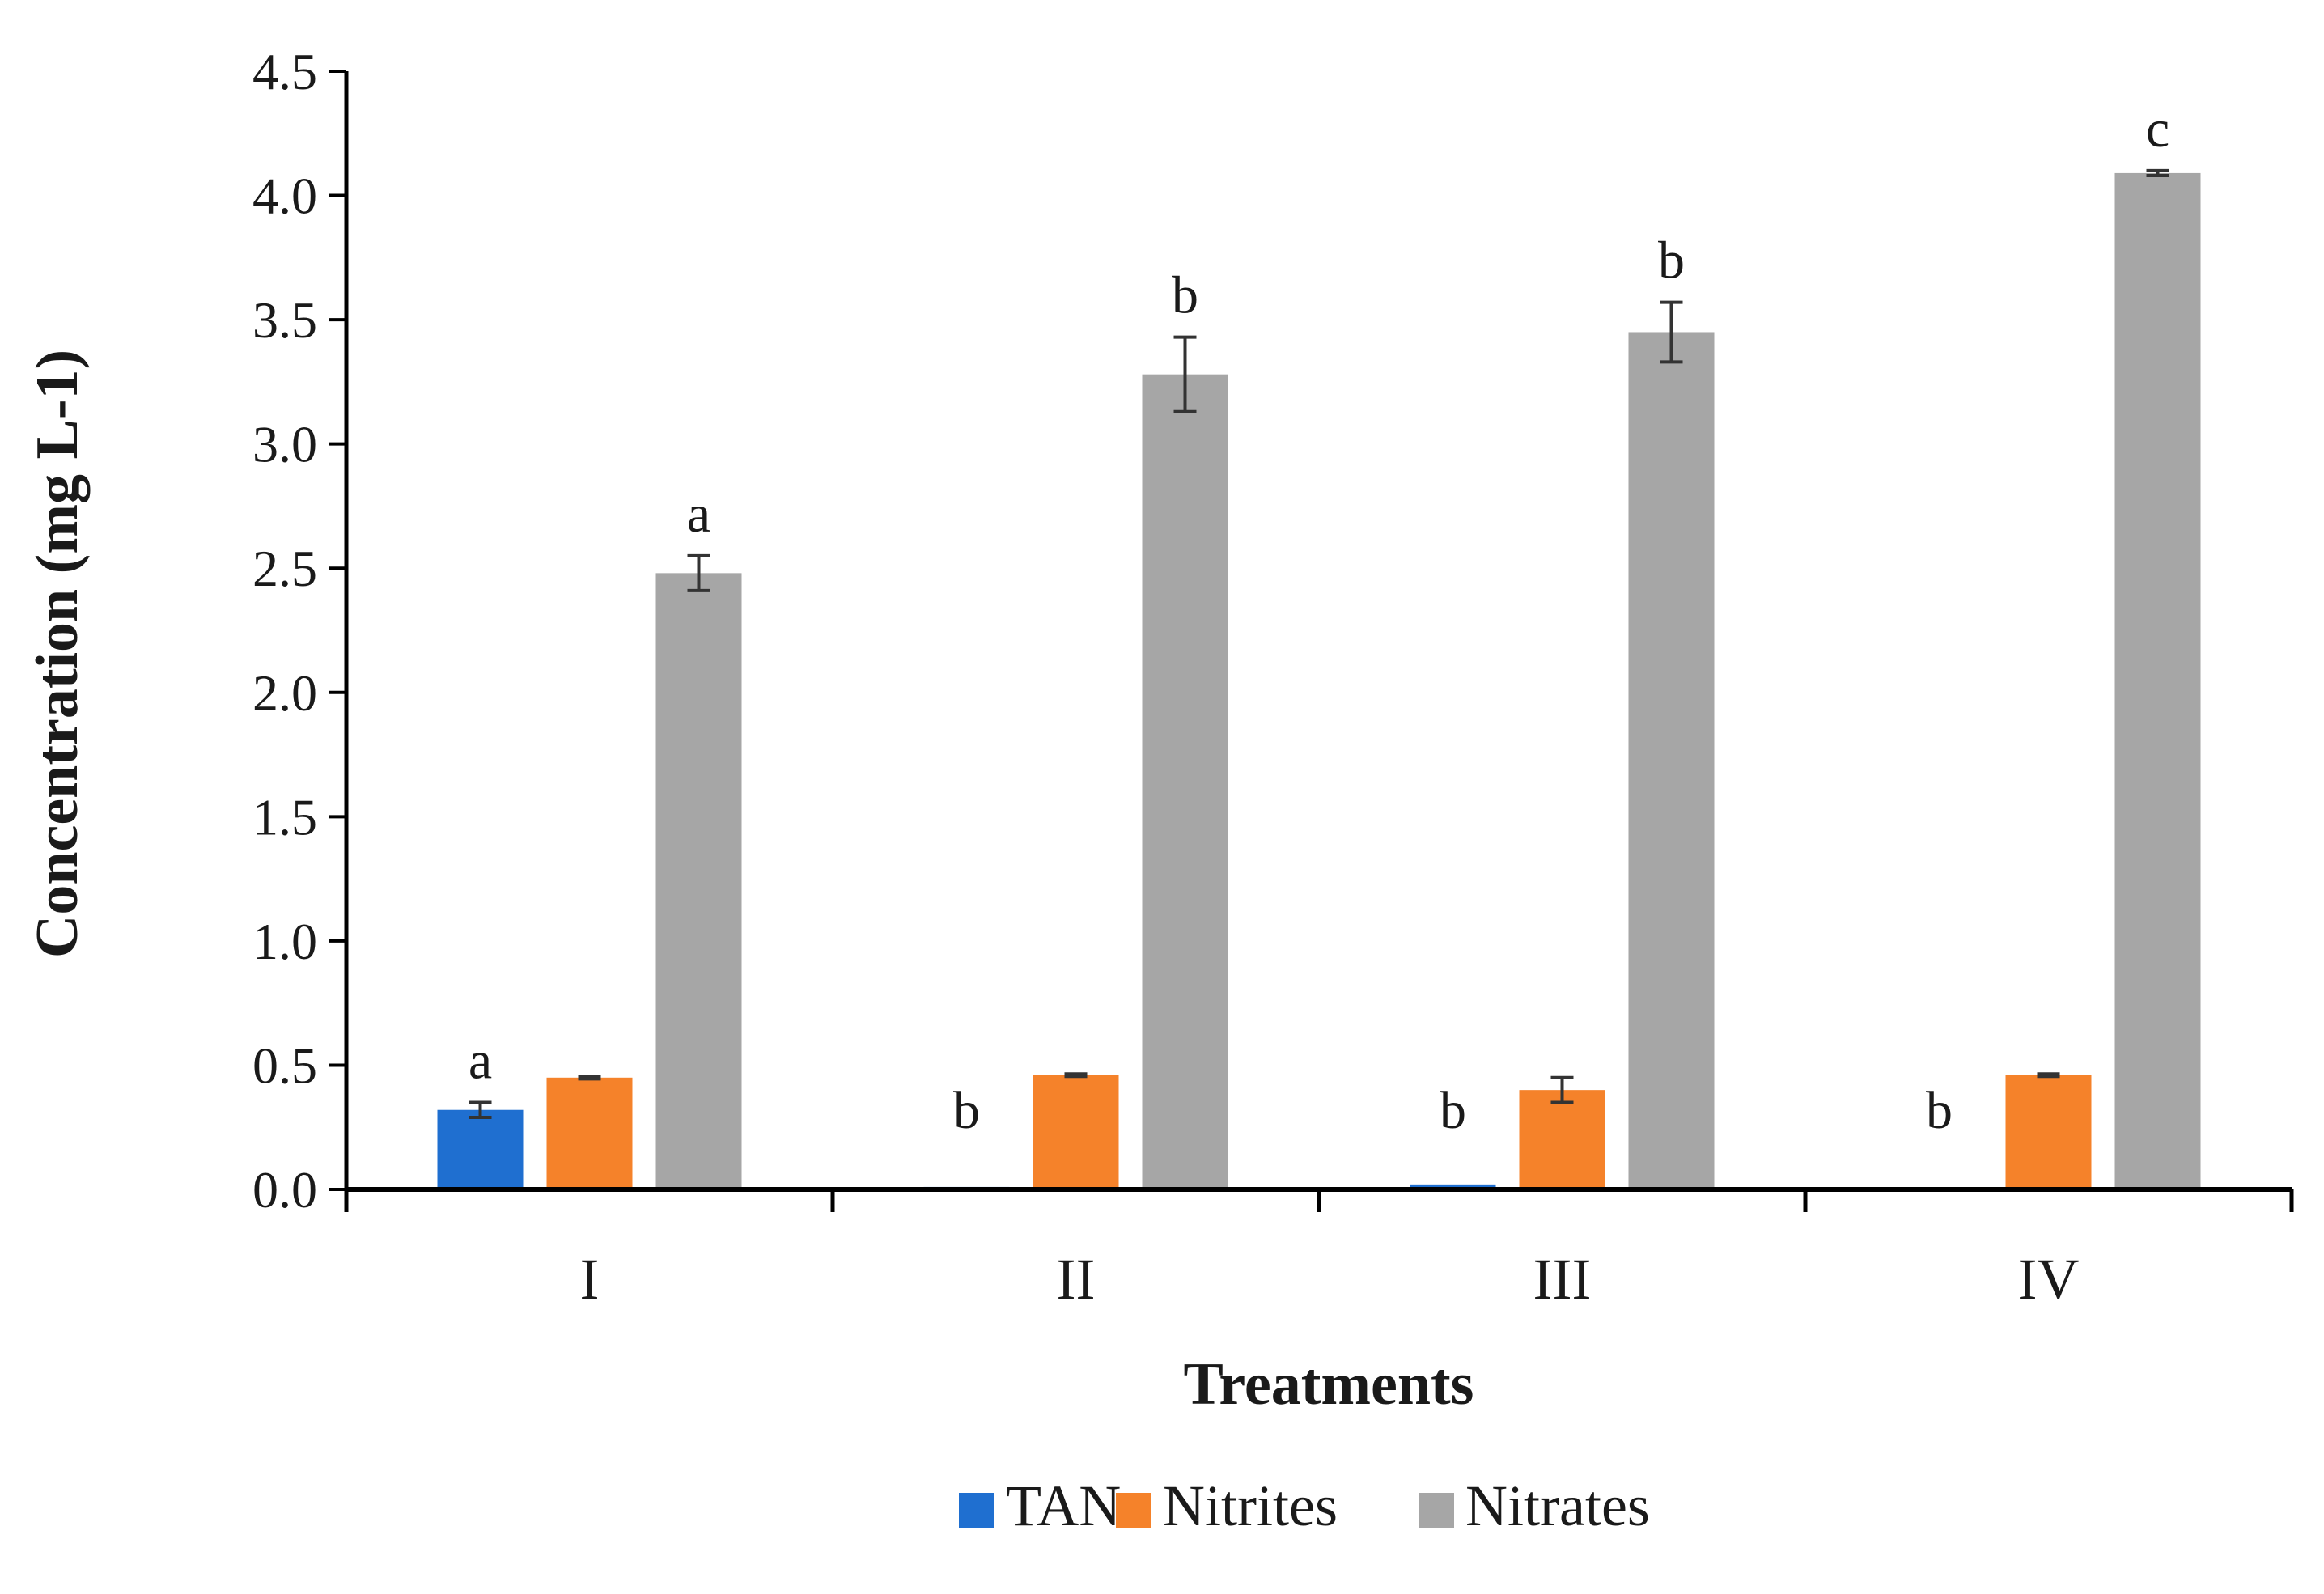  I want to click on legend: TAN Nitrites Nitrates, so click(1304, 1505).